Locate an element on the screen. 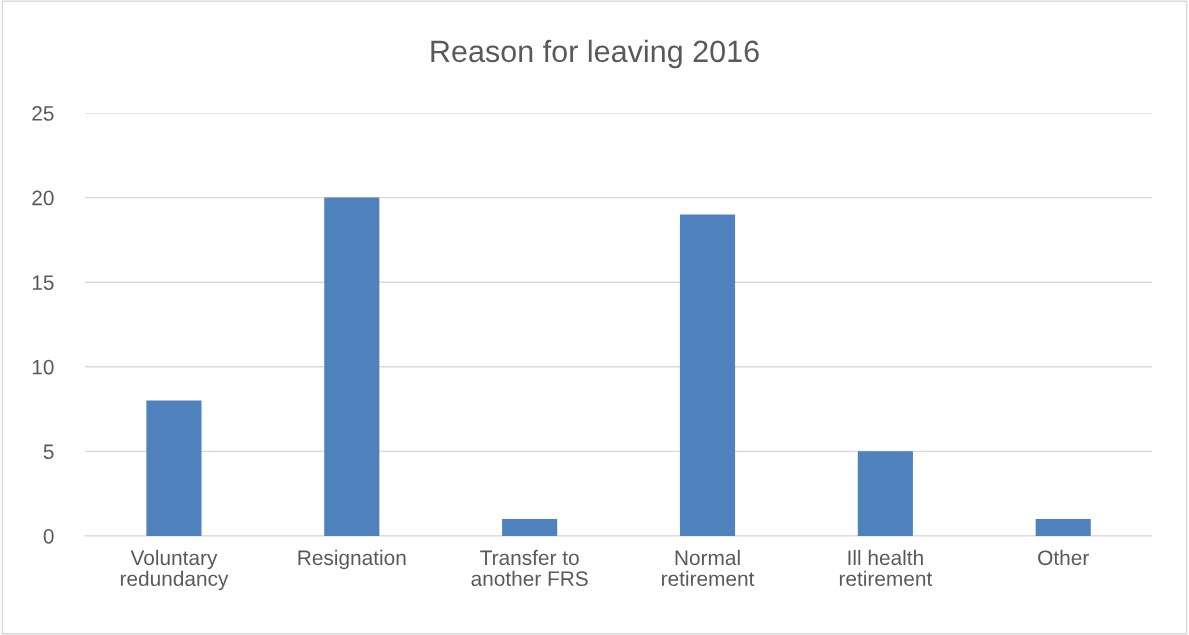  x-tick-label: Ill health retirement is located at coordinates (886, 568).